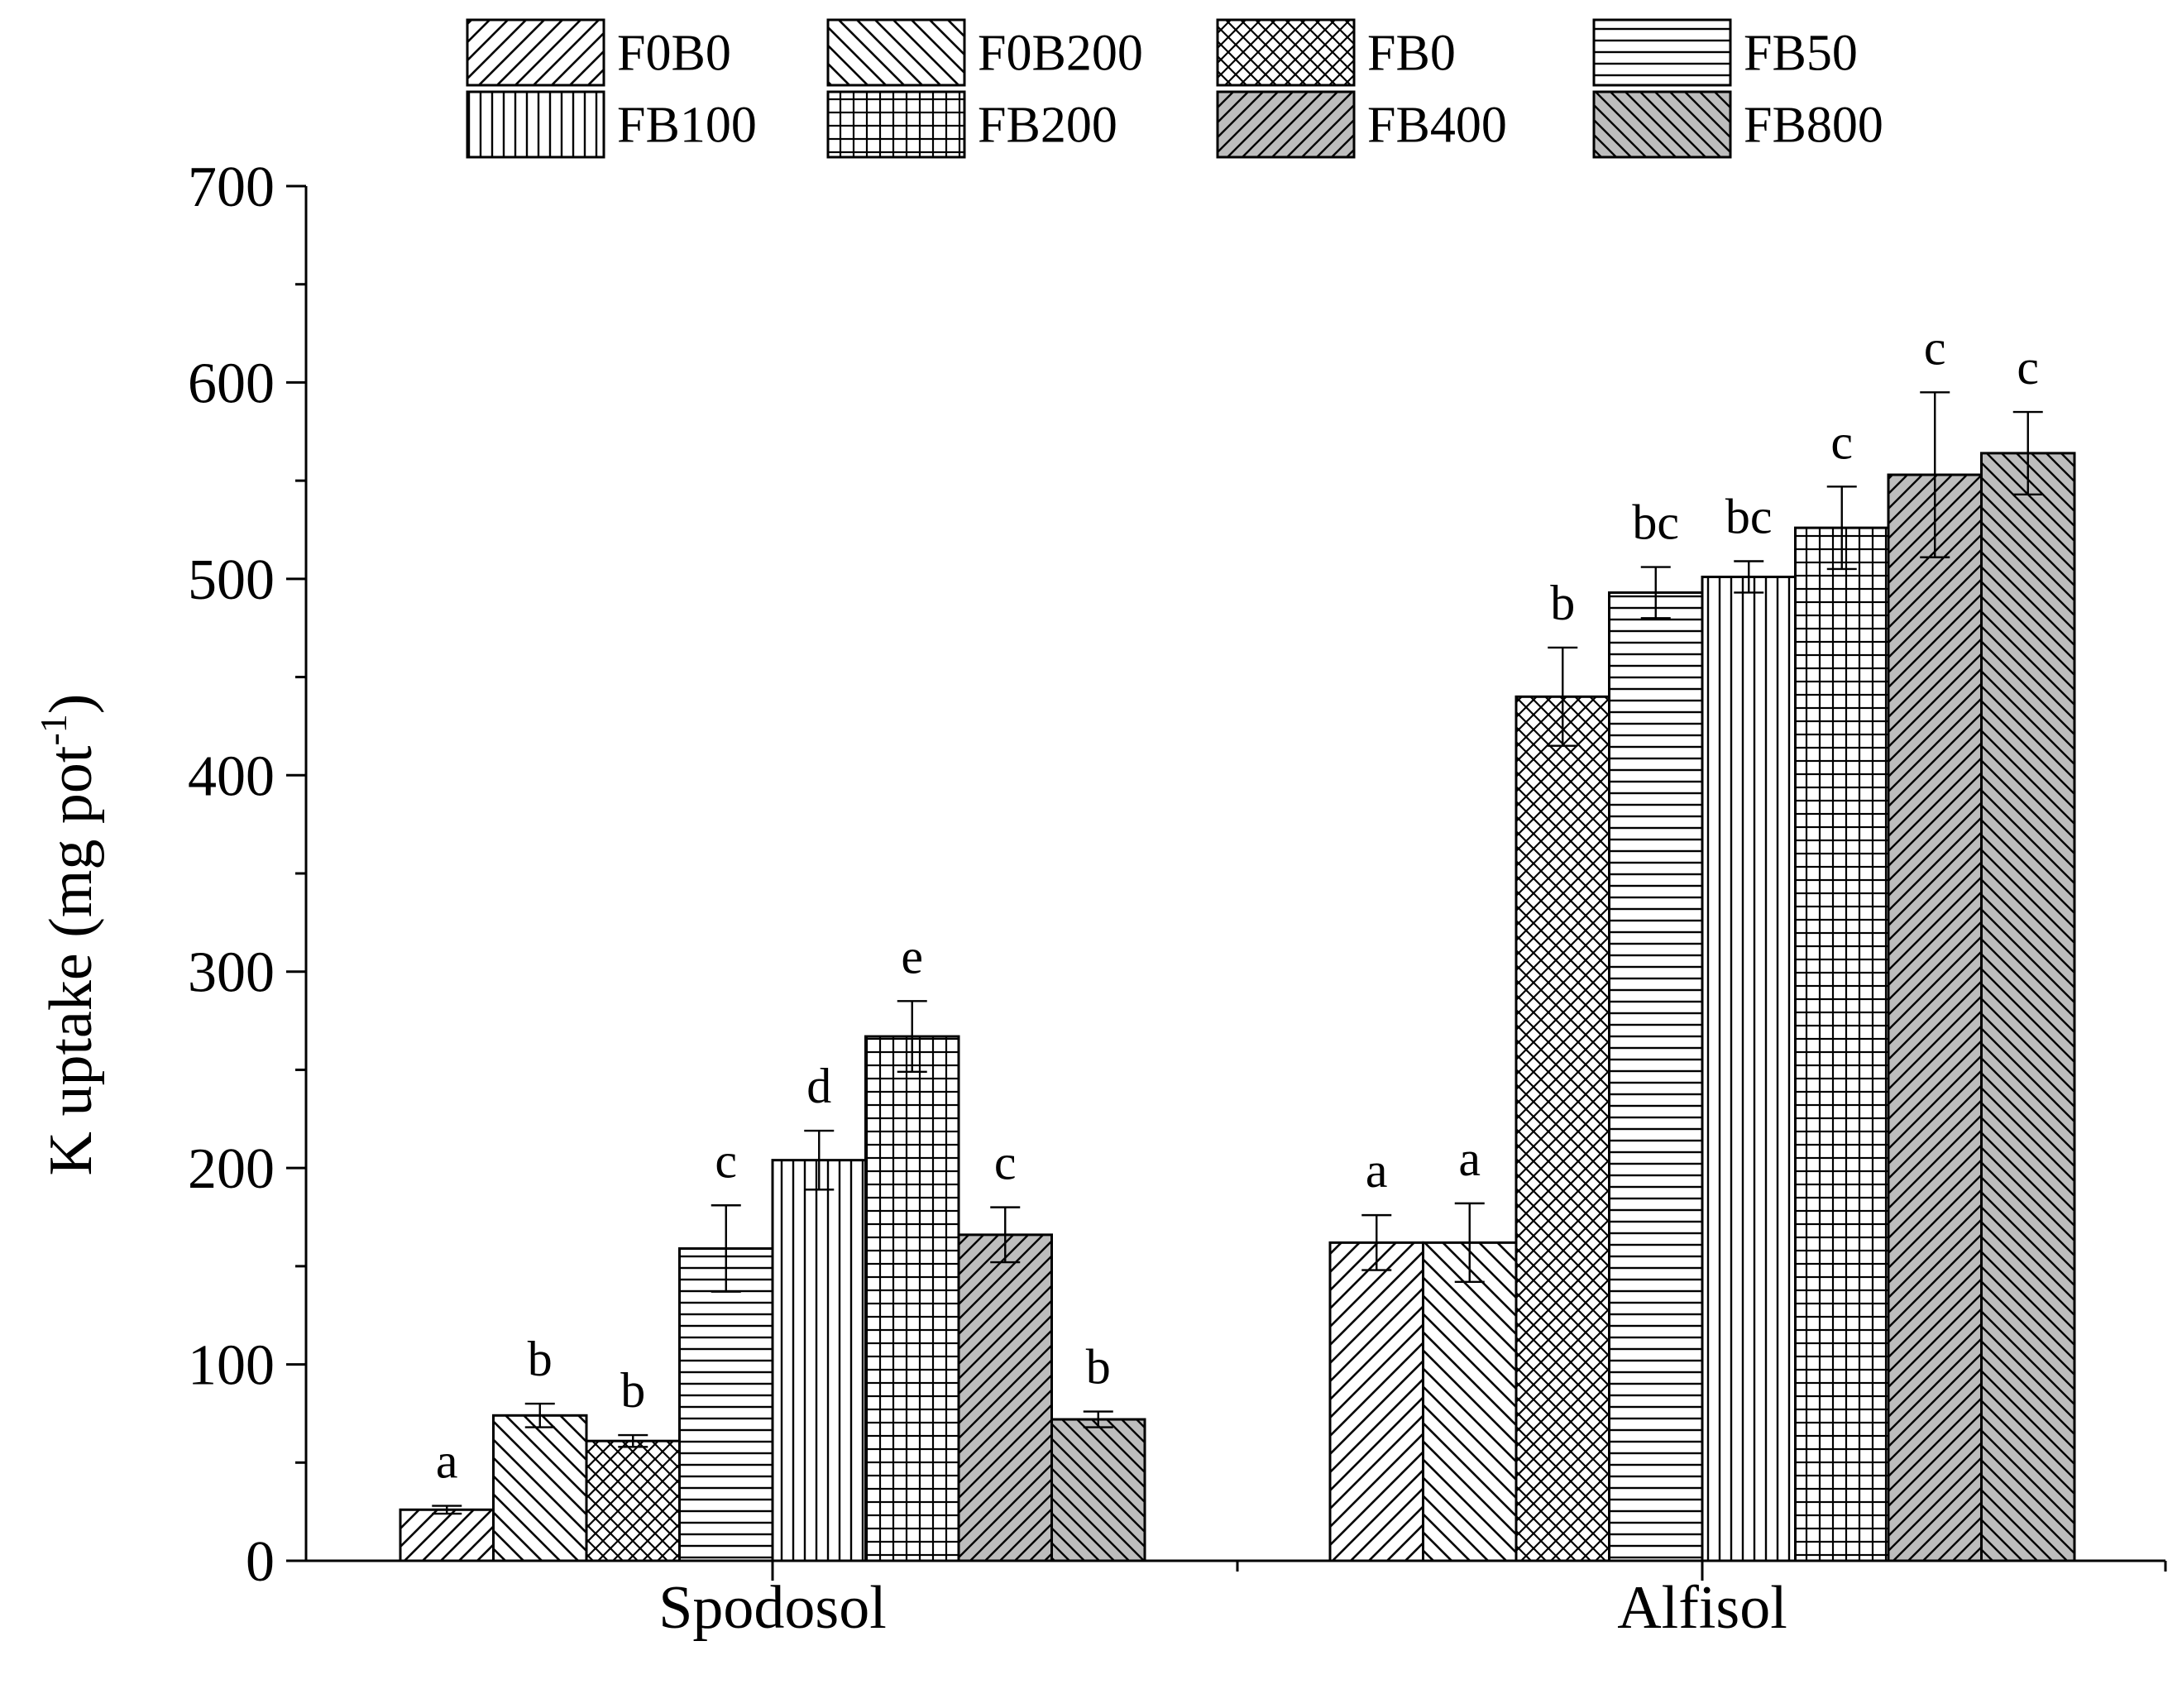 The height and width of the screenshot is (1708, 2182). I want to click on y-tick-label: 600, so click(231, 383).